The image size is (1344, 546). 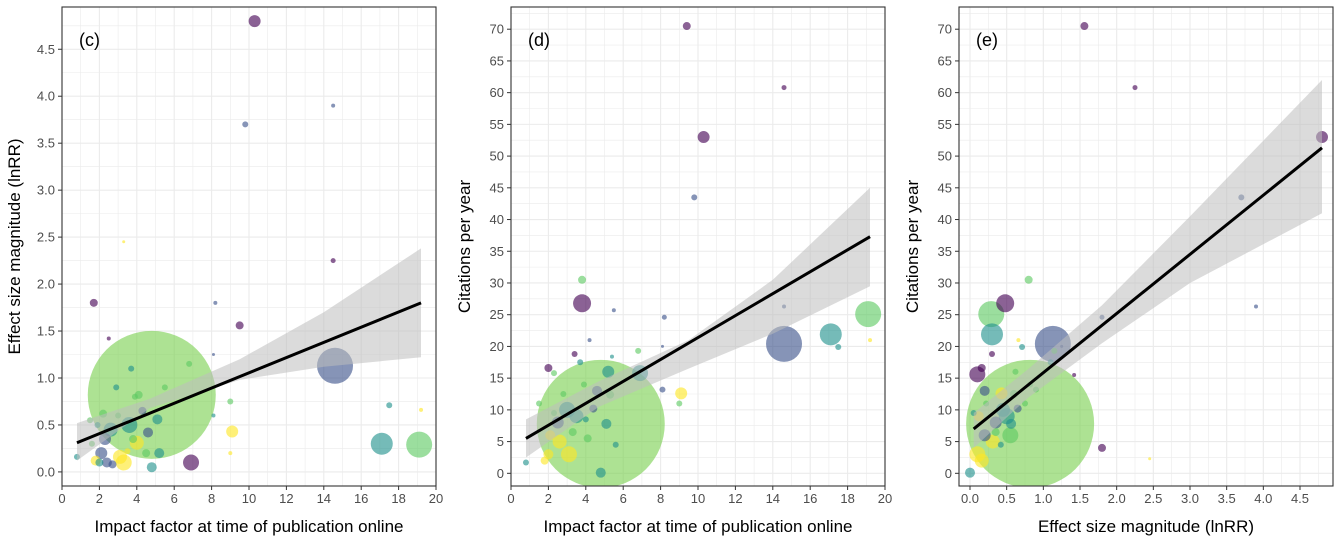 I want to click on y-tick-label: 0.0, so click(x=46, y=471).